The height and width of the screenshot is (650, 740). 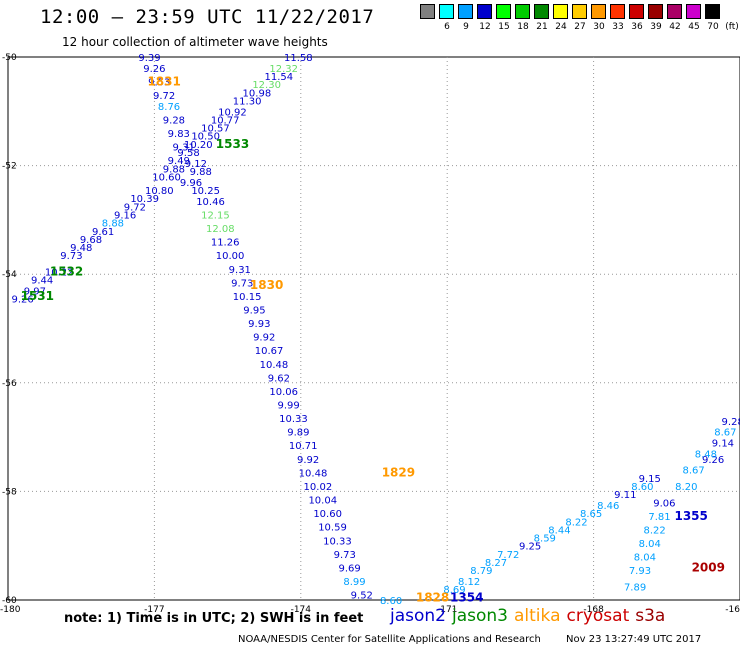 I want to click on pass-time-label: 1830, so click(x=266, y=285).